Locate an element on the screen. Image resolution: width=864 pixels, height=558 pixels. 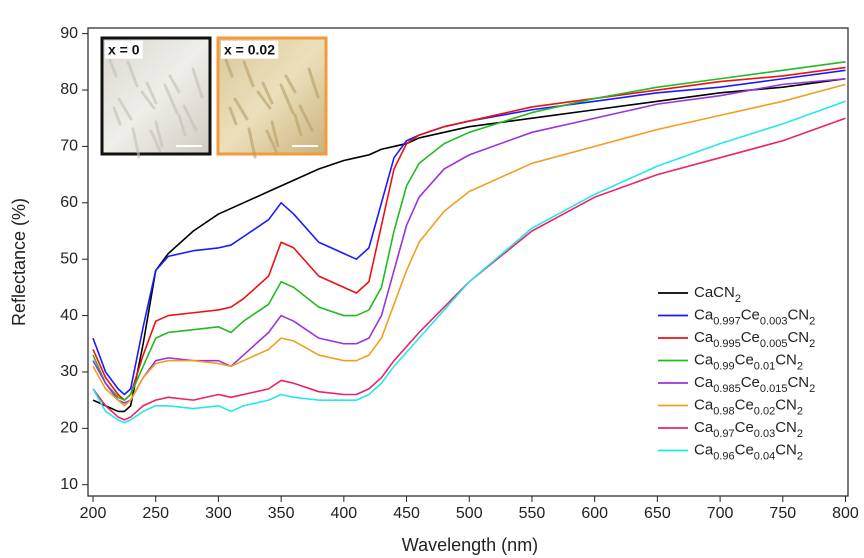
x-tick-label: 250 is located at coordinates (155, 513).